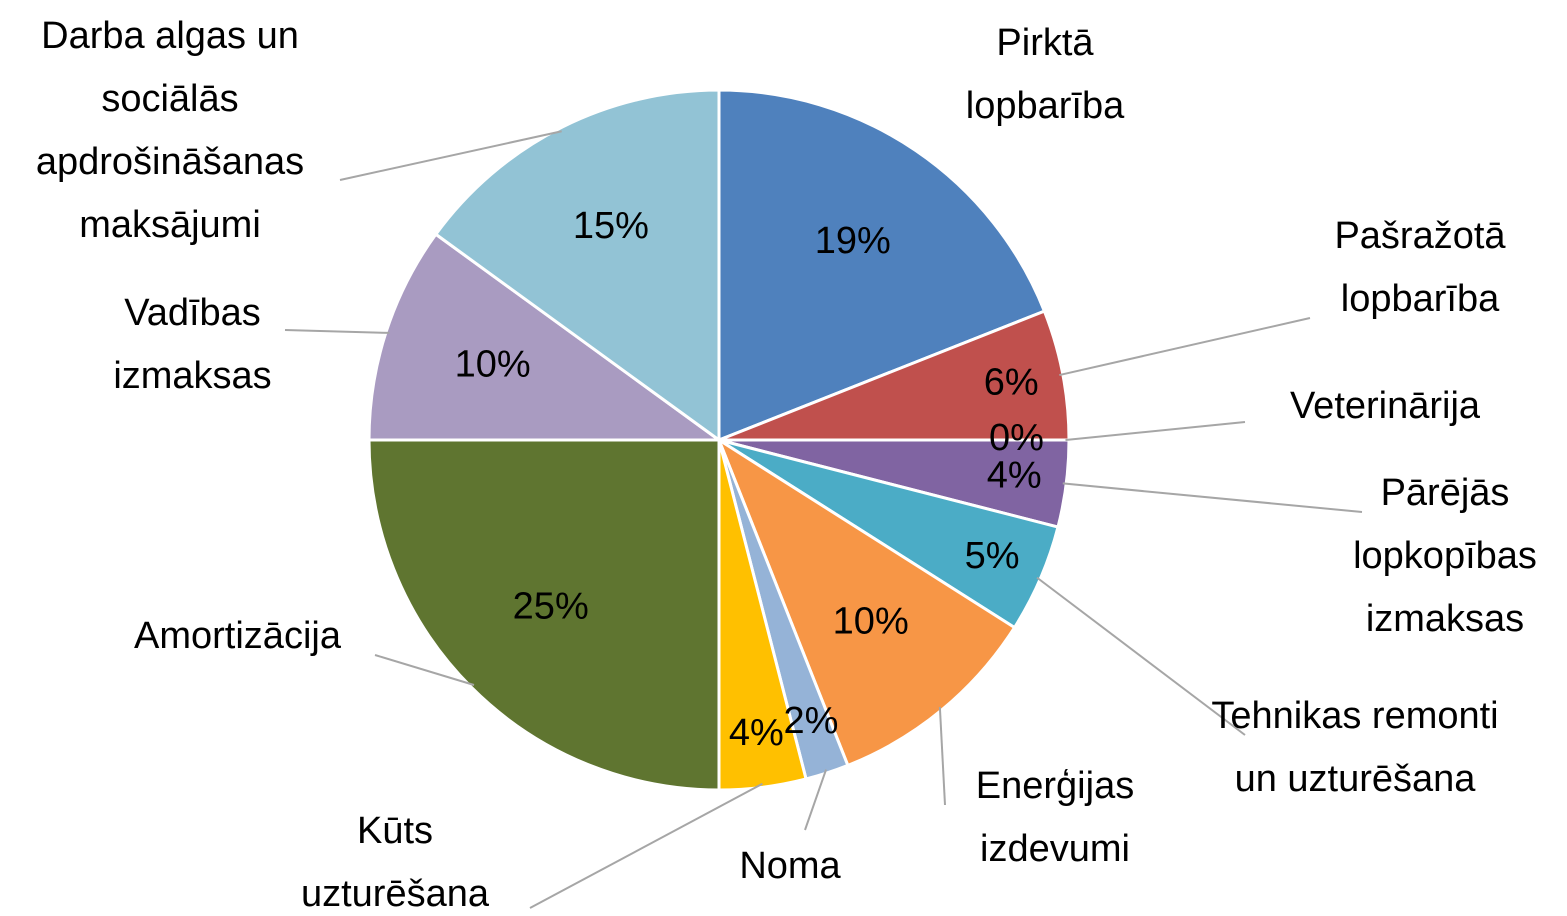 The height and width of the screenshot is (916, 1567). Describe the element at coordinates (1385, 406) in the screenshot. I see `category-label: Veterinārija` at that location.